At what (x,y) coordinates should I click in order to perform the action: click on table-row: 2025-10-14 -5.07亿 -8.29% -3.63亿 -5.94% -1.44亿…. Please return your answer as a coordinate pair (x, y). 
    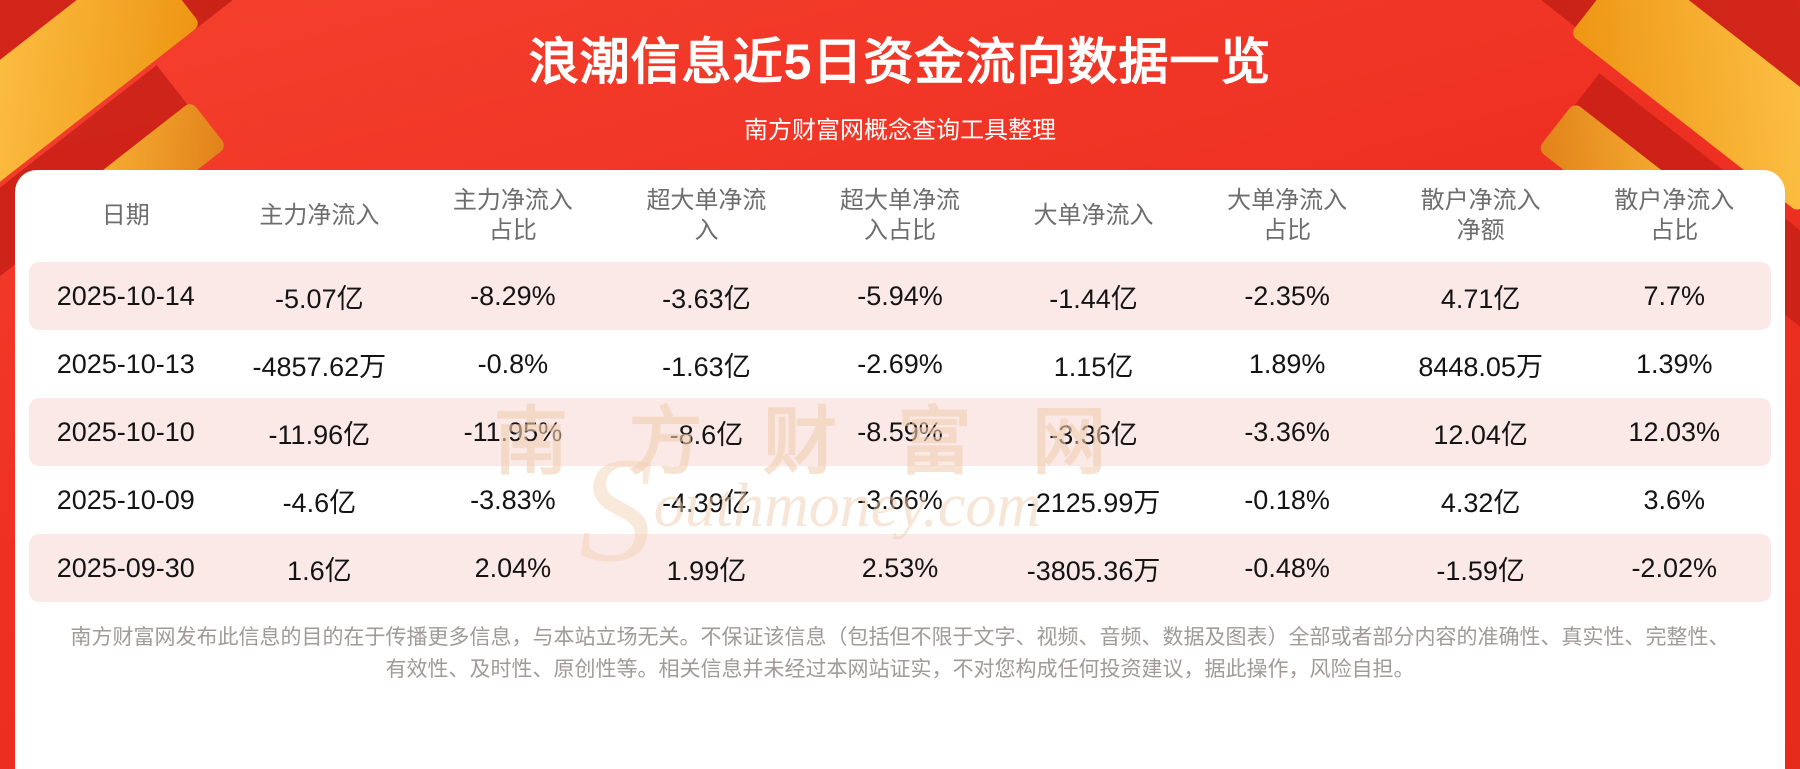
    Looking at the image, I should click on (900, 296).